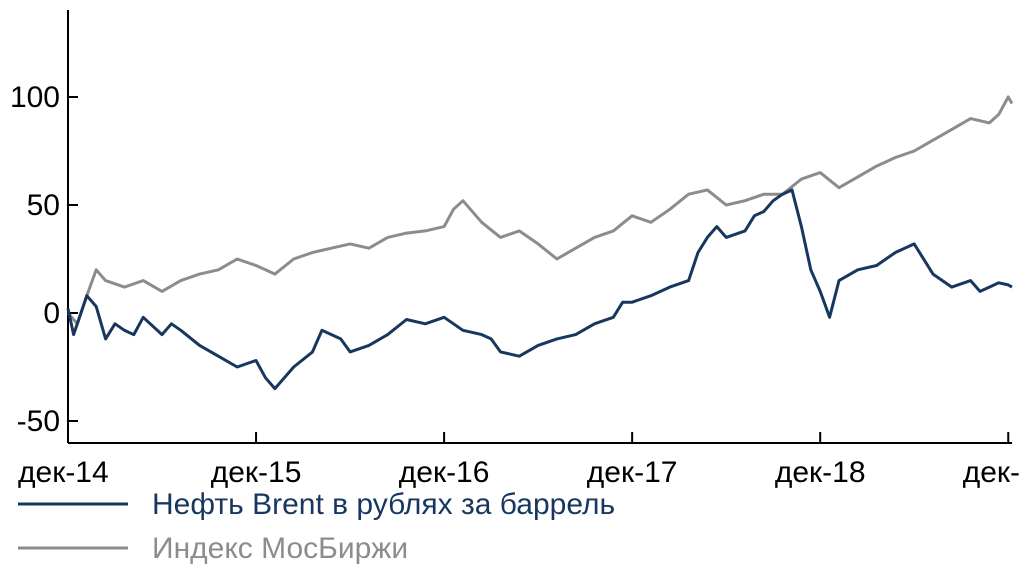  What do you see at coordinates (280, 548) in the screenshot?
I see `legend-label-moex: Индекс МосБиржи` at bounding box center [280, 548].